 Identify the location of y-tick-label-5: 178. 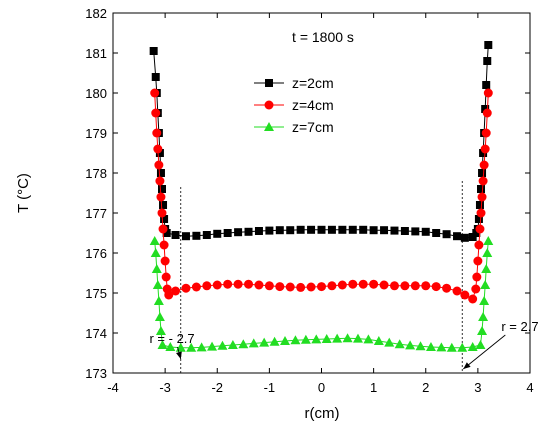
(96, 173).